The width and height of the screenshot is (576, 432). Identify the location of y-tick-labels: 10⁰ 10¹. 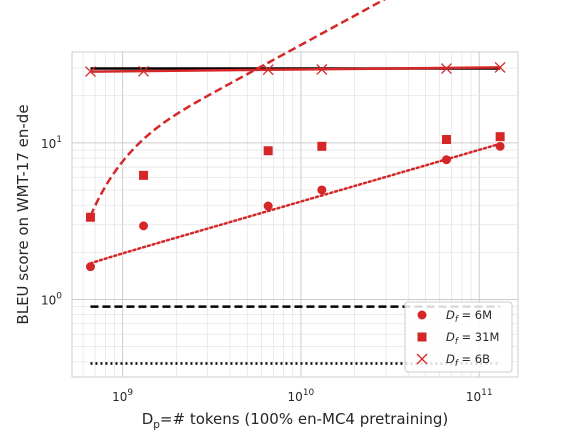
(51, 221).